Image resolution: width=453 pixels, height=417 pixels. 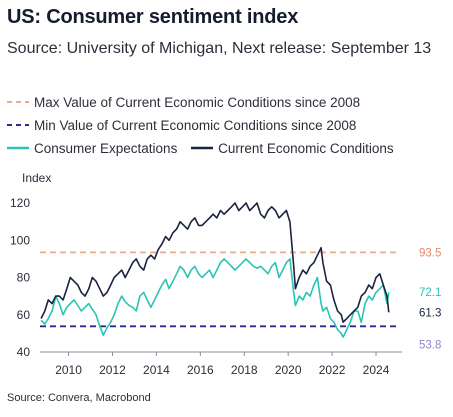 What do you see at coordinates (18, 102) in the screenshot?
I see `legend-swatch-max-ref` at bounding box center [18, 102].